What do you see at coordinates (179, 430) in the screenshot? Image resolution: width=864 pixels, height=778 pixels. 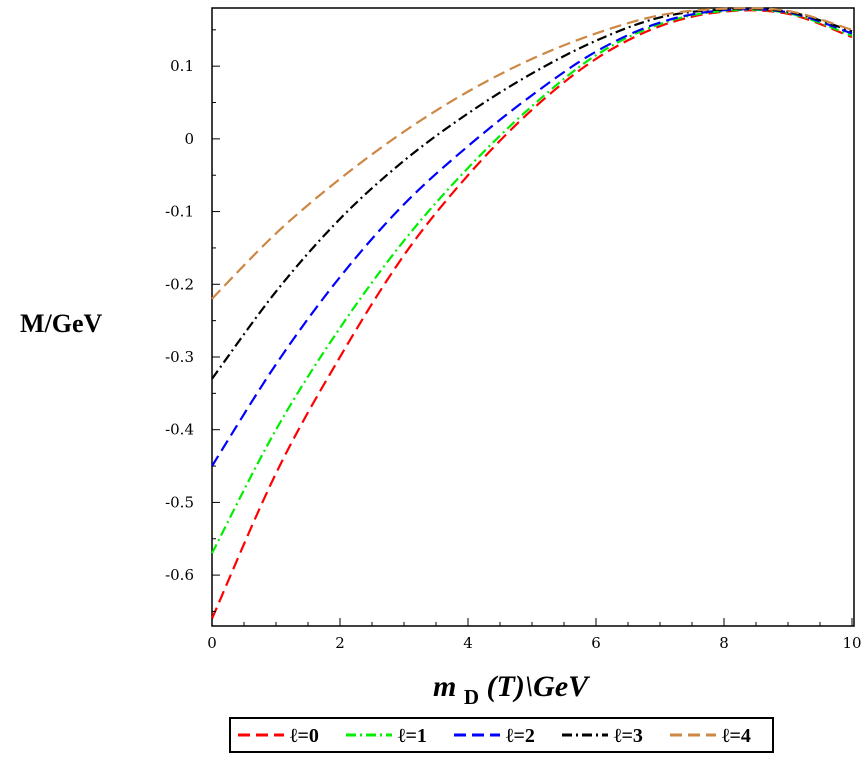 I see `y-tick-label: -0.4` at bounding box center [179, 430].